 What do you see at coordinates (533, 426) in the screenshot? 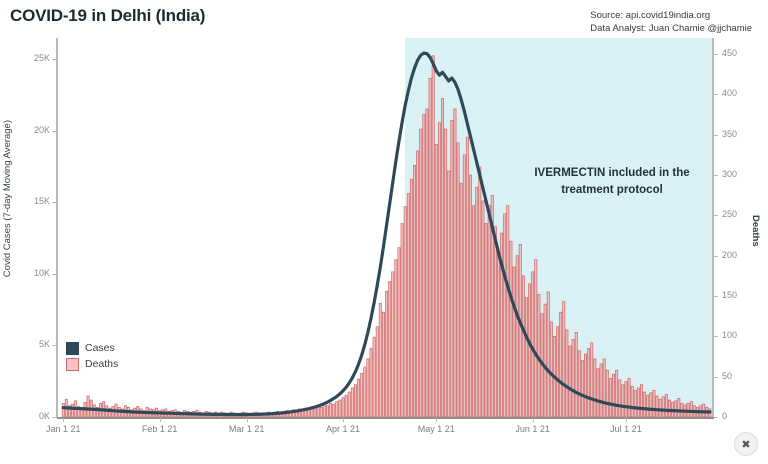
I see `x-axis-tick: Jun 1 21` at bounding box center [533, 426].